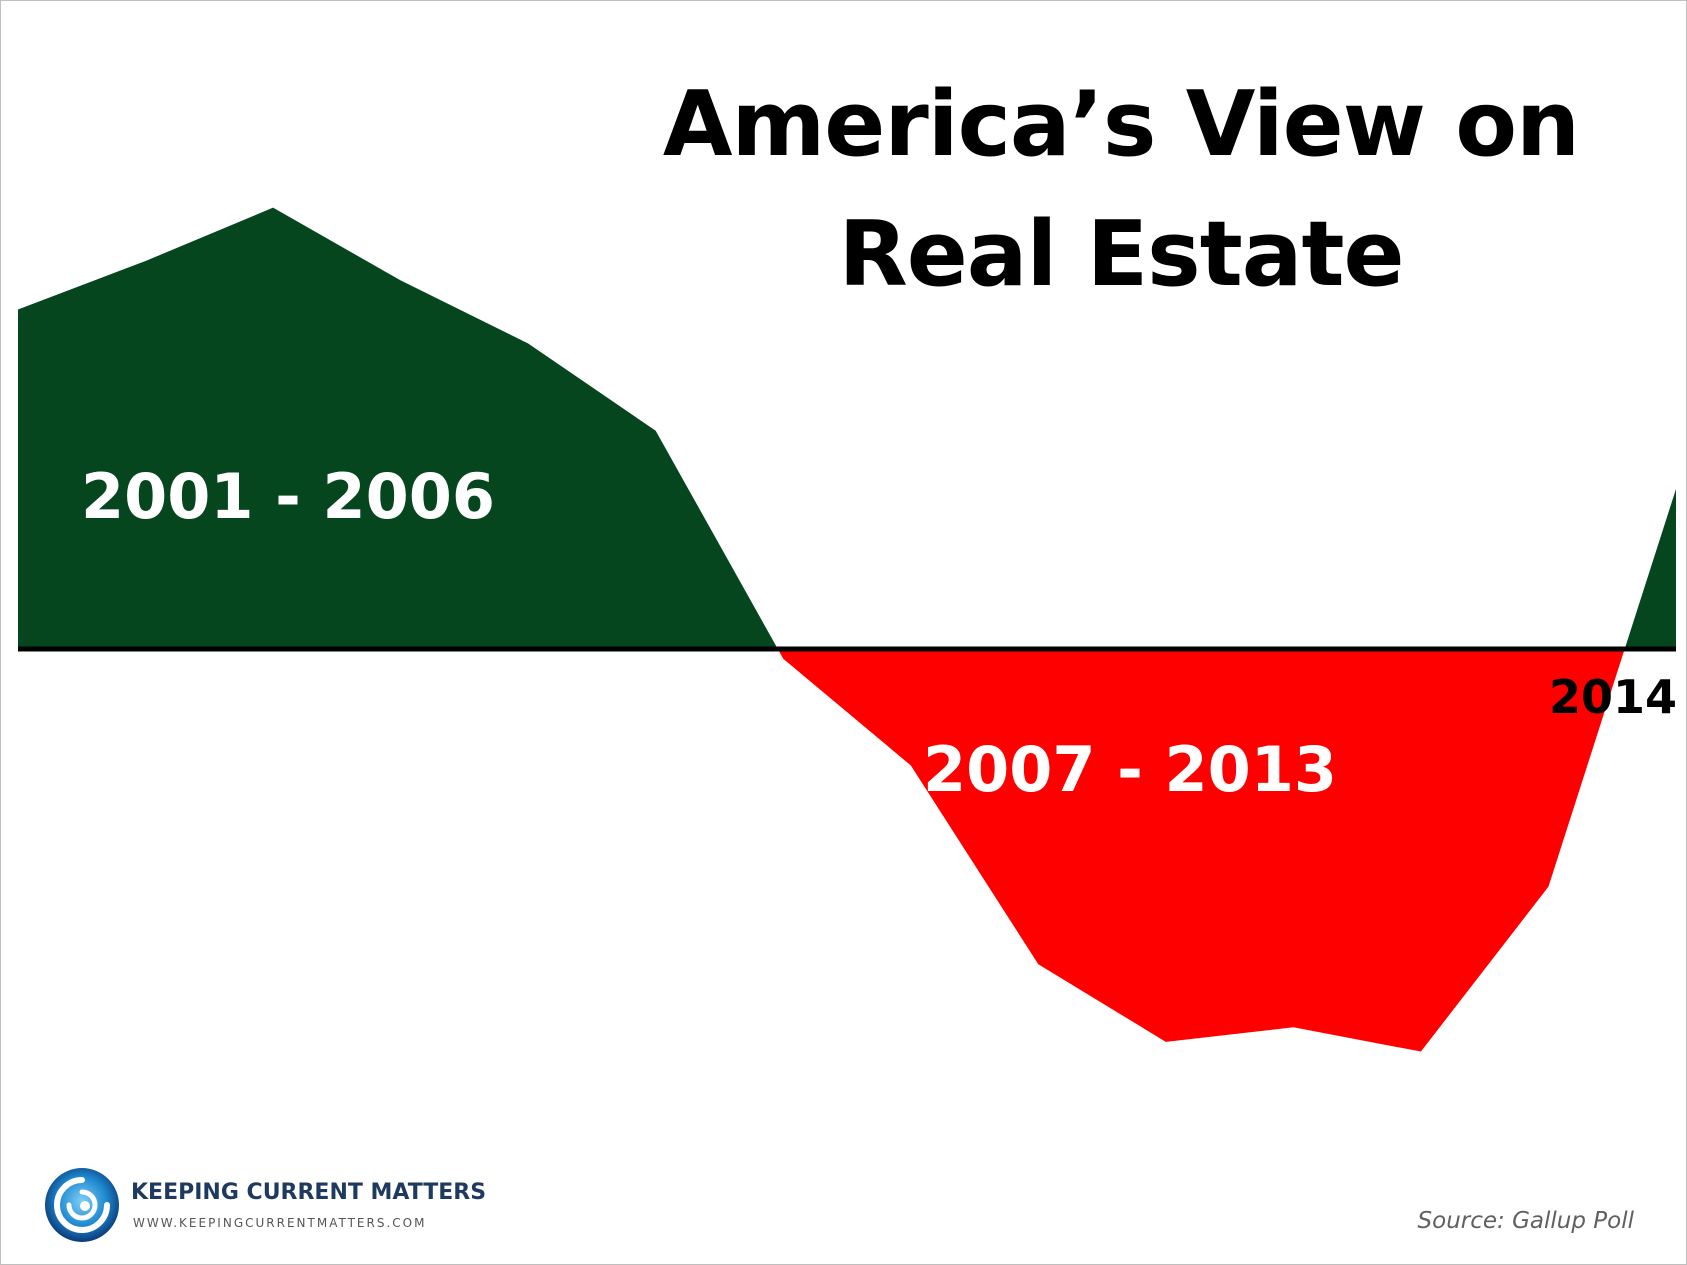 This screenshot has height=1265, width=1687. Describe the element at coordinates (1613, 697) in the screenshot. I see `annotation-right-end: 2014` at that location.